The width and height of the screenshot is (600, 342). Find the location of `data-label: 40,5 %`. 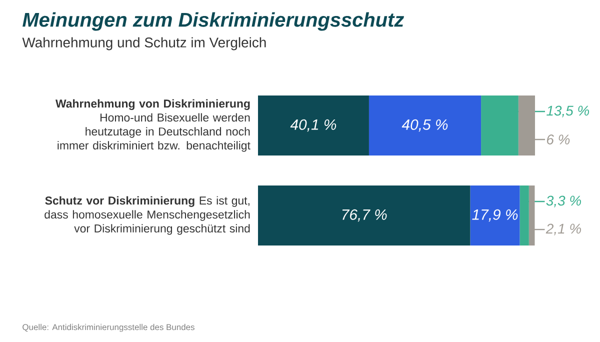

data-label: 40,5 % is located at coordinates (425, 125).